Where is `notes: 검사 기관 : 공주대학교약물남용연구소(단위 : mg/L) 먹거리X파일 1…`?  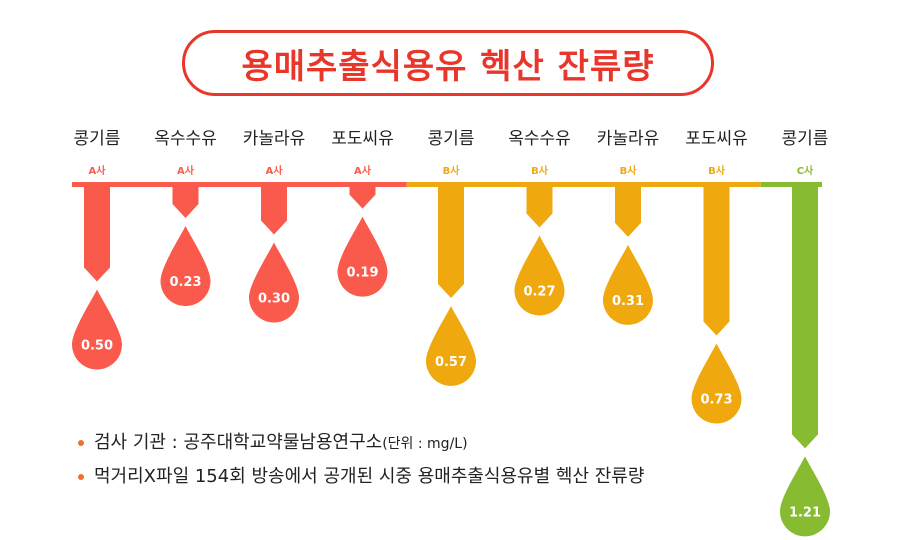
notes: 검사 기관 : 공주대학교약물남용연구소(단위 : mg/L) 먹거리X파일 1… is located at coordinates (361, 462).